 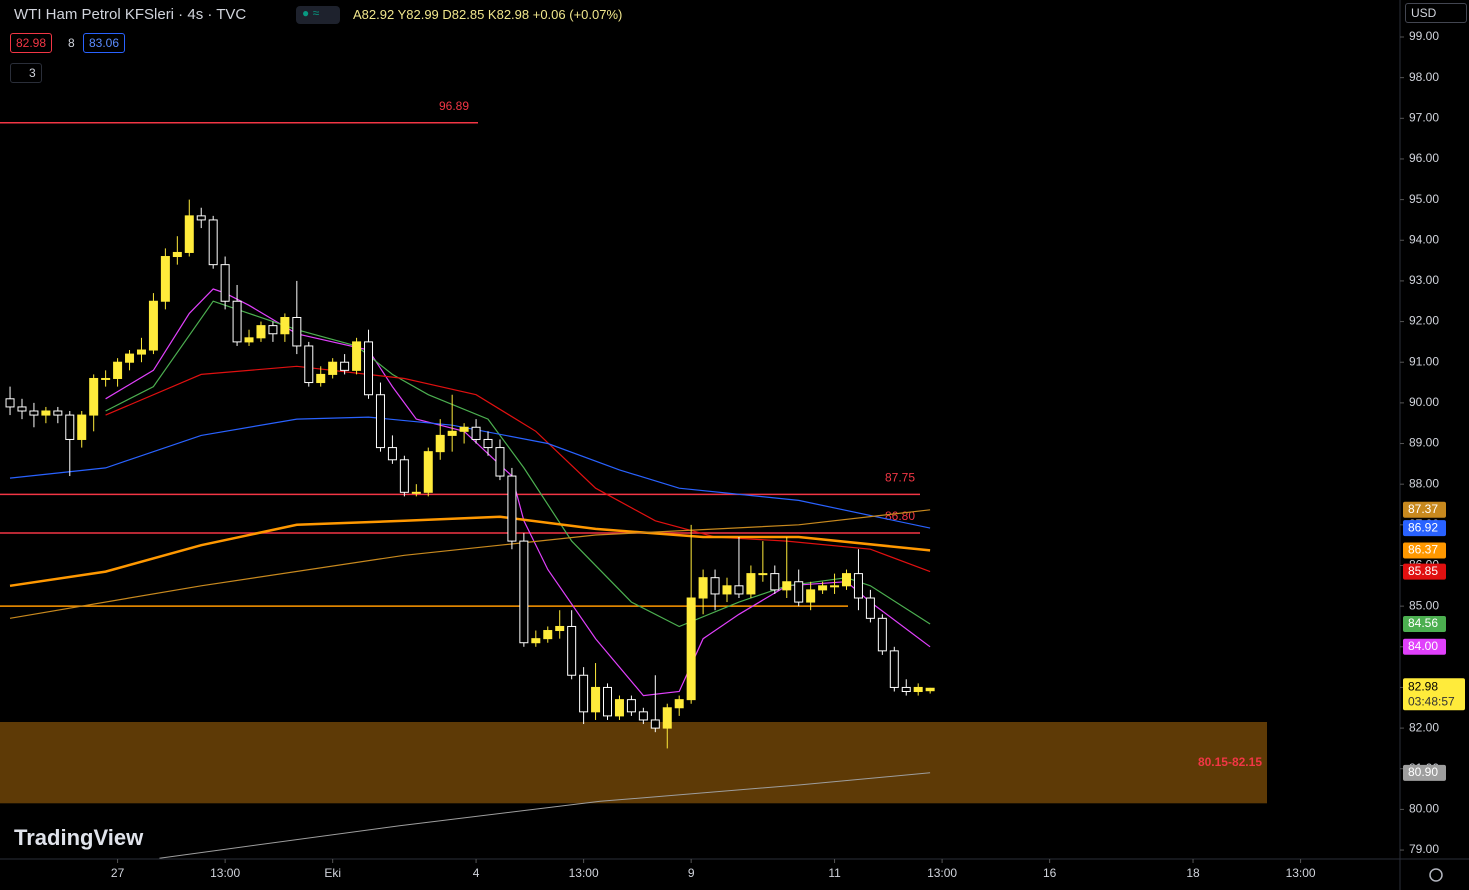 I want to click on x-tick-label: 27, so click(x=118, y=873).